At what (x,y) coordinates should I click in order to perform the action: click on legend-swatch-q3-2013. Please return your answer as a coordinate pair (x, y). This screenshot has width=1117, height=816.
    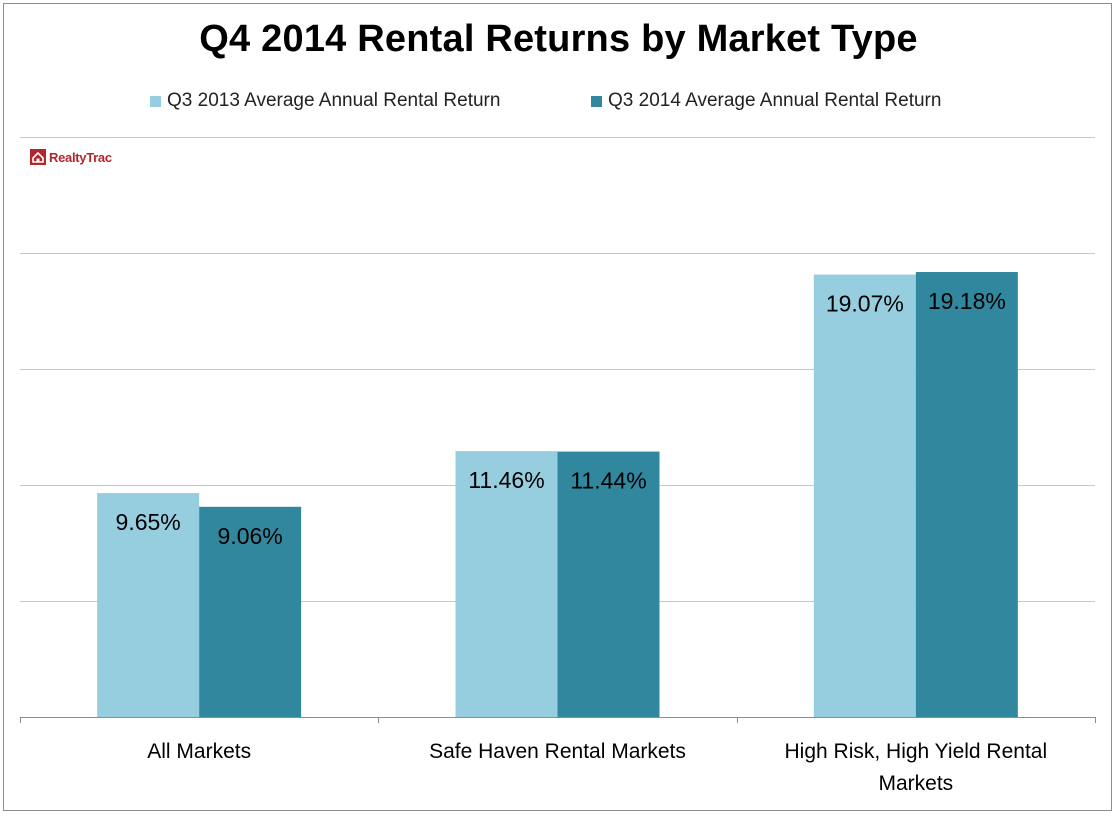
    Looking at the image, I should click on (155, 101).